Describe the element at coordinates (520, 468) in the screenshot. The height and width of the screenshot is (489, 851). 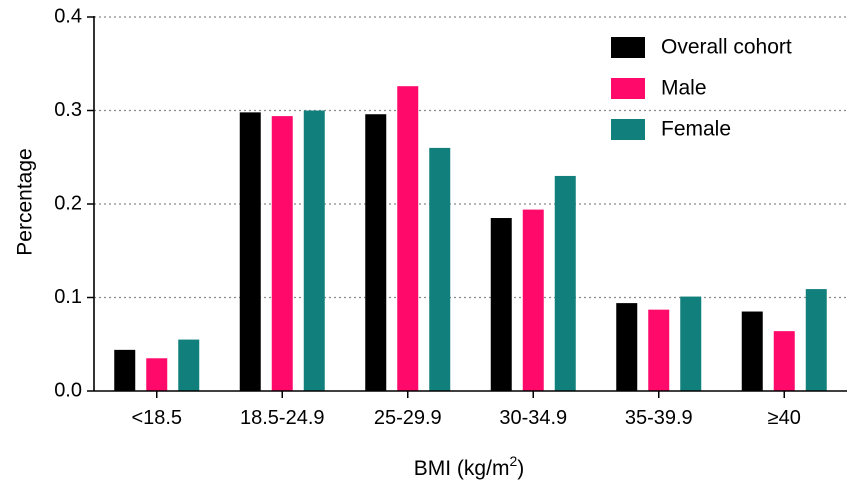
I see `x-axis-title-close: )` at that location.